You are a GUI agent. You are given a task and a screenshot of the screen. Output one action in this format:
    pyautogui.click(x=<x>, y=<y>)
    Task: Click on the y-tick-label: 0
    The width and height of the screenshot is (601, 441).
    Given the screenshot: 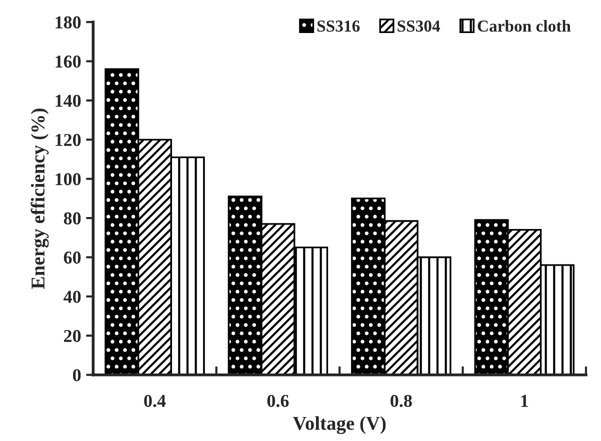 What is the action you would take?
    pyautogui.click(x=77, y=375)
    